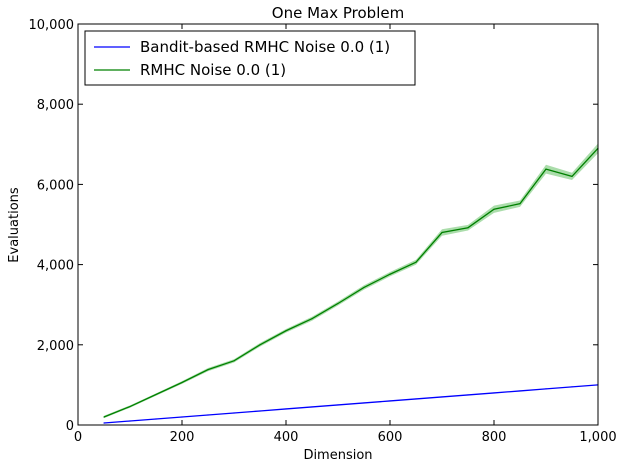  Describe the element at coordinates (55, 105) in the screenshot. I see `y-tick-label-4: 8,000` at that location.